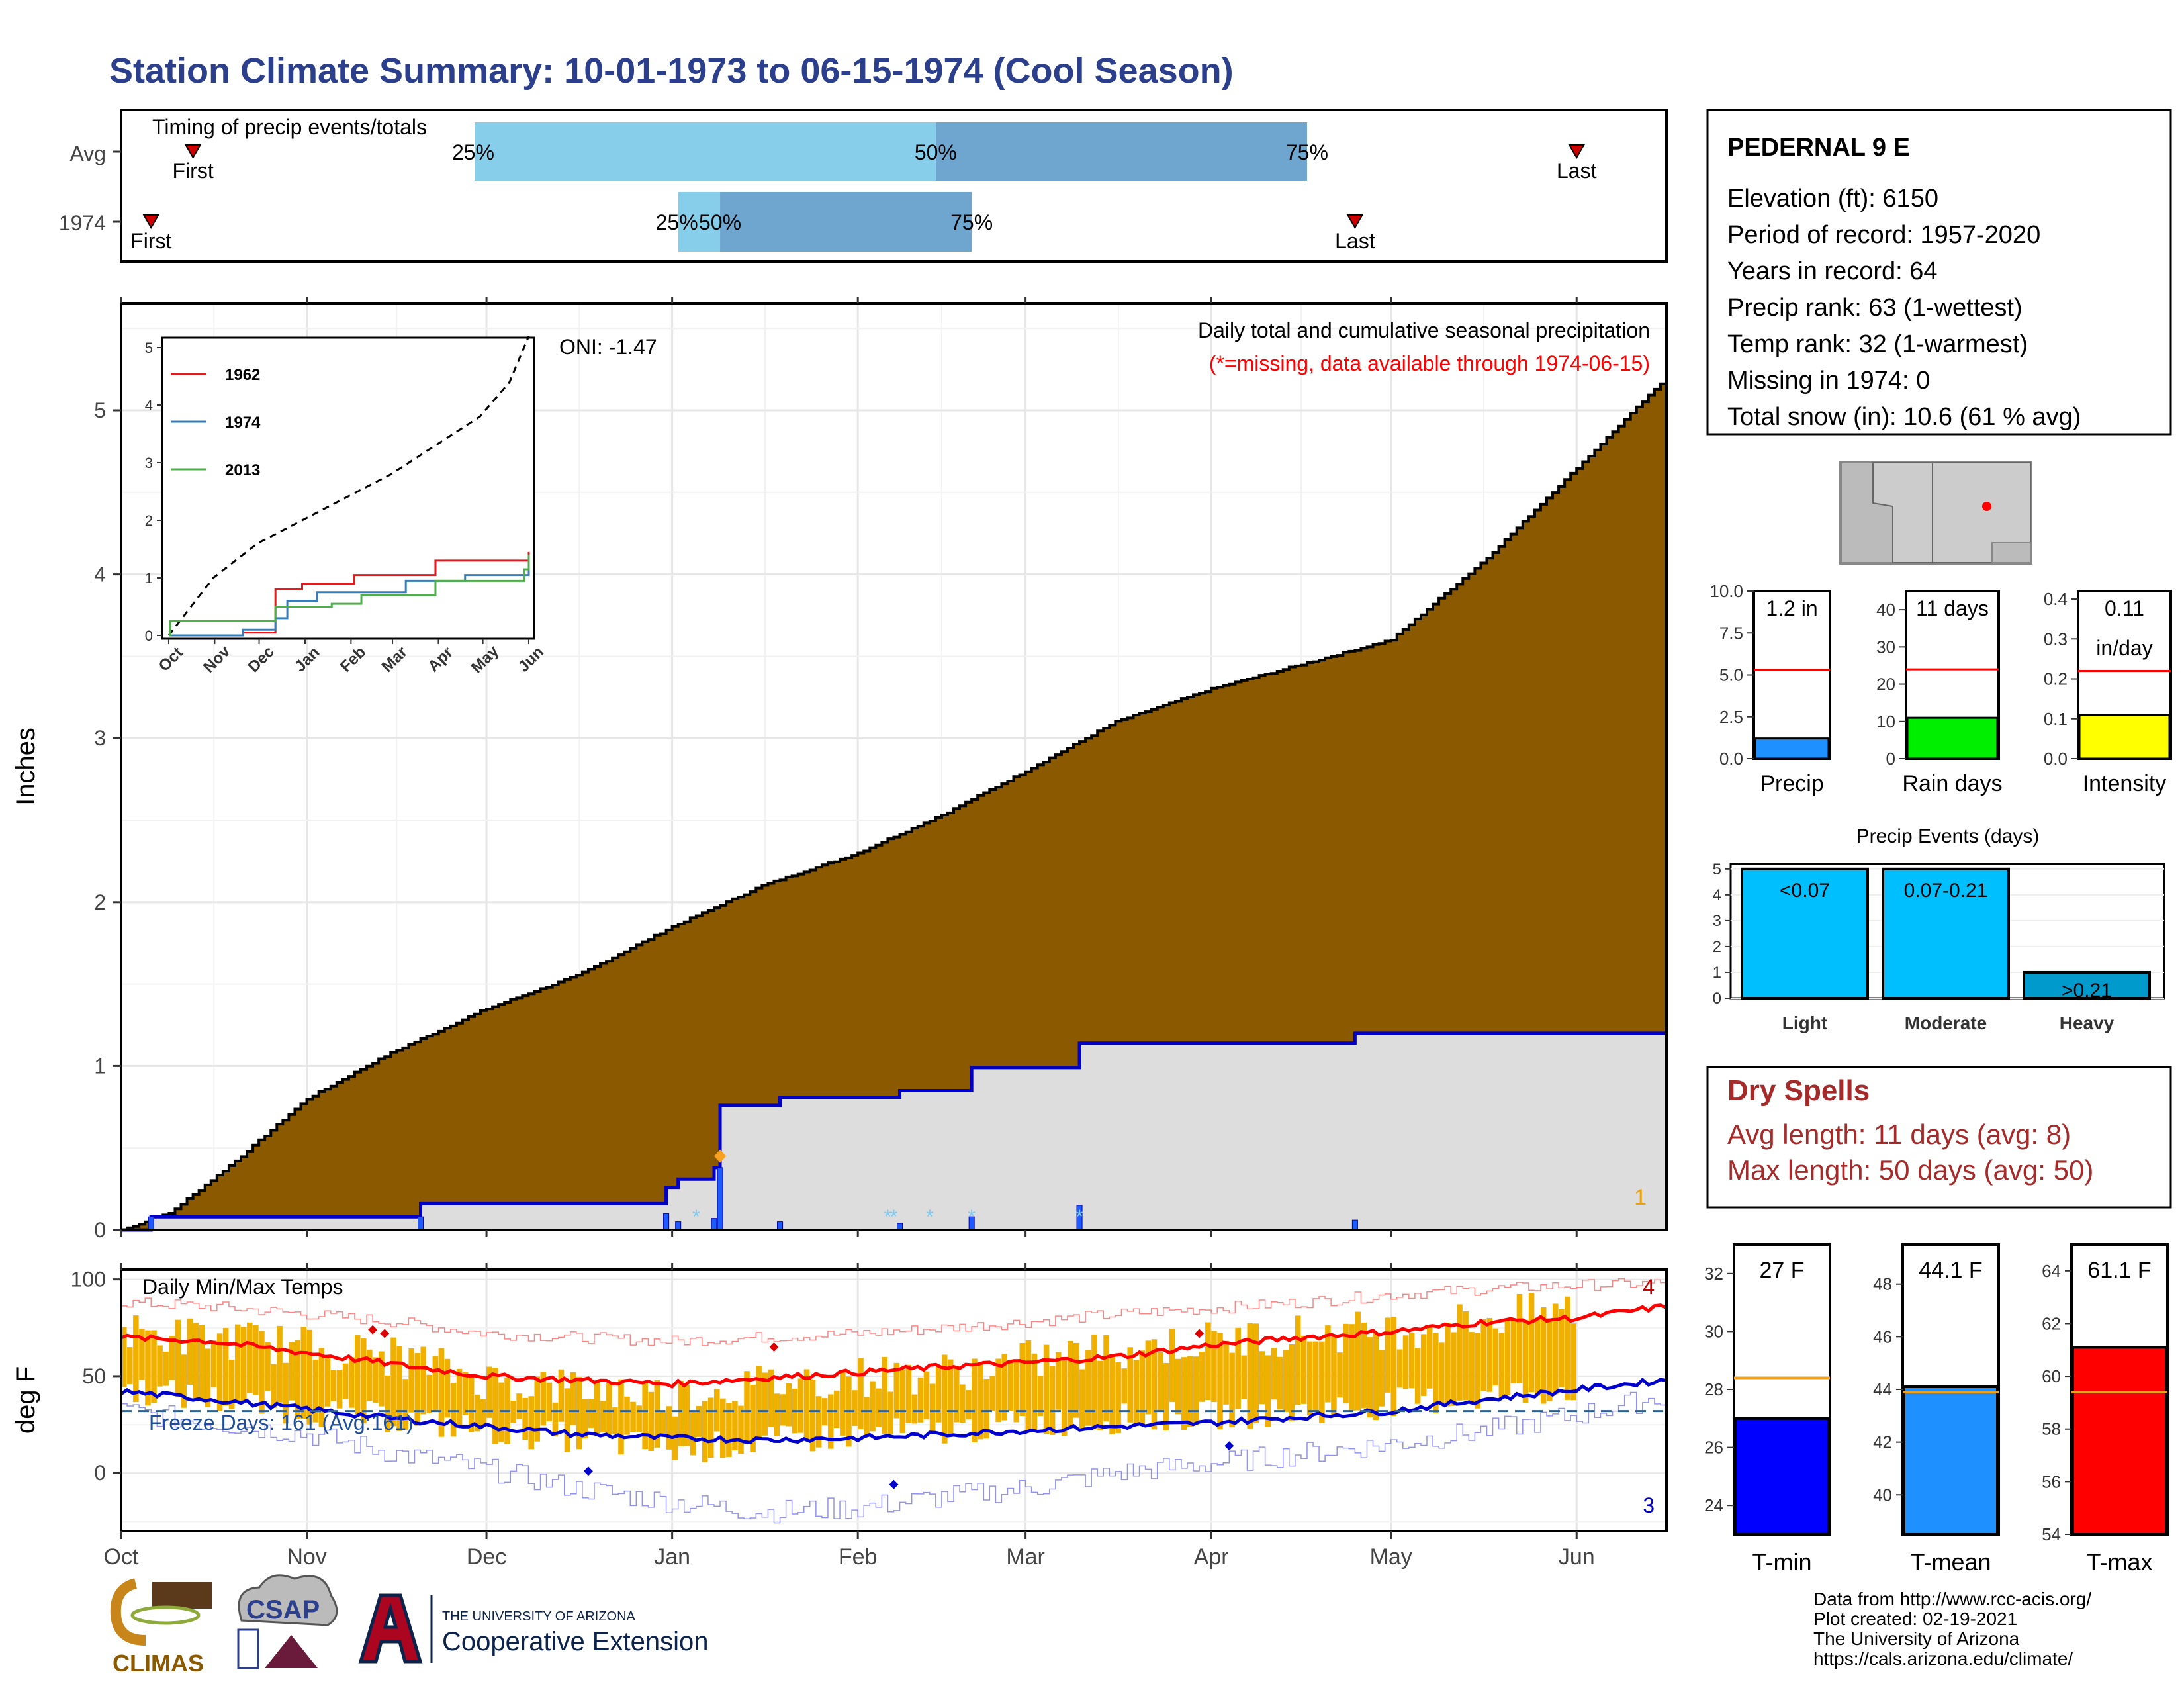 Image resolution: width=2184 pixels, height=1688 pixels. I want to click on temp-panel-title: Daily Min/Max Temps, so click(242, 1287).